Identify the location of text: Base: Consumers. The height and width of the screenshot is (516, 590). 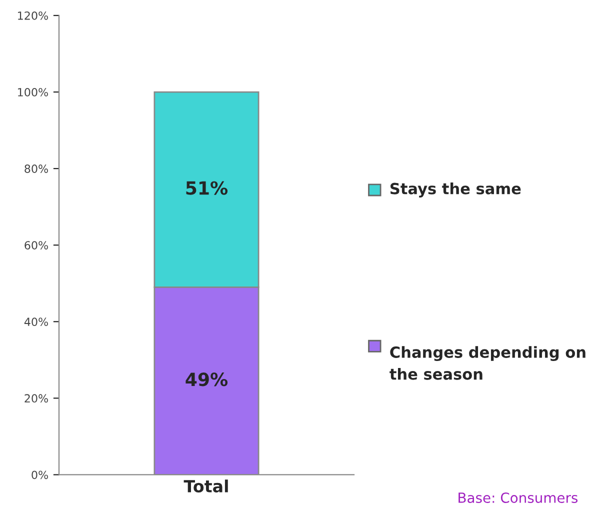
(518, 497).